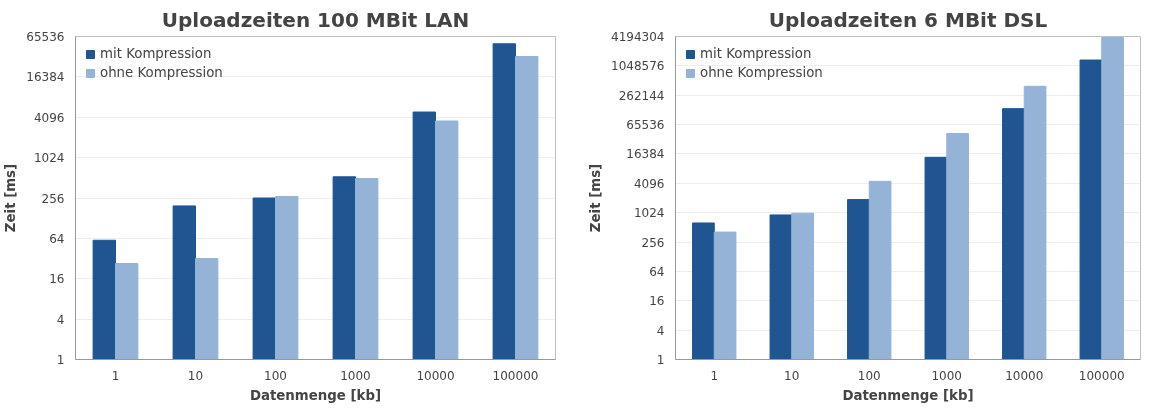 This screenshot has height=413, width=1166. Describe the element at coordinates (908, 19) in the screenshot. I see `chart-title: Uploadzeiten 6 MBit DSL` at that location.